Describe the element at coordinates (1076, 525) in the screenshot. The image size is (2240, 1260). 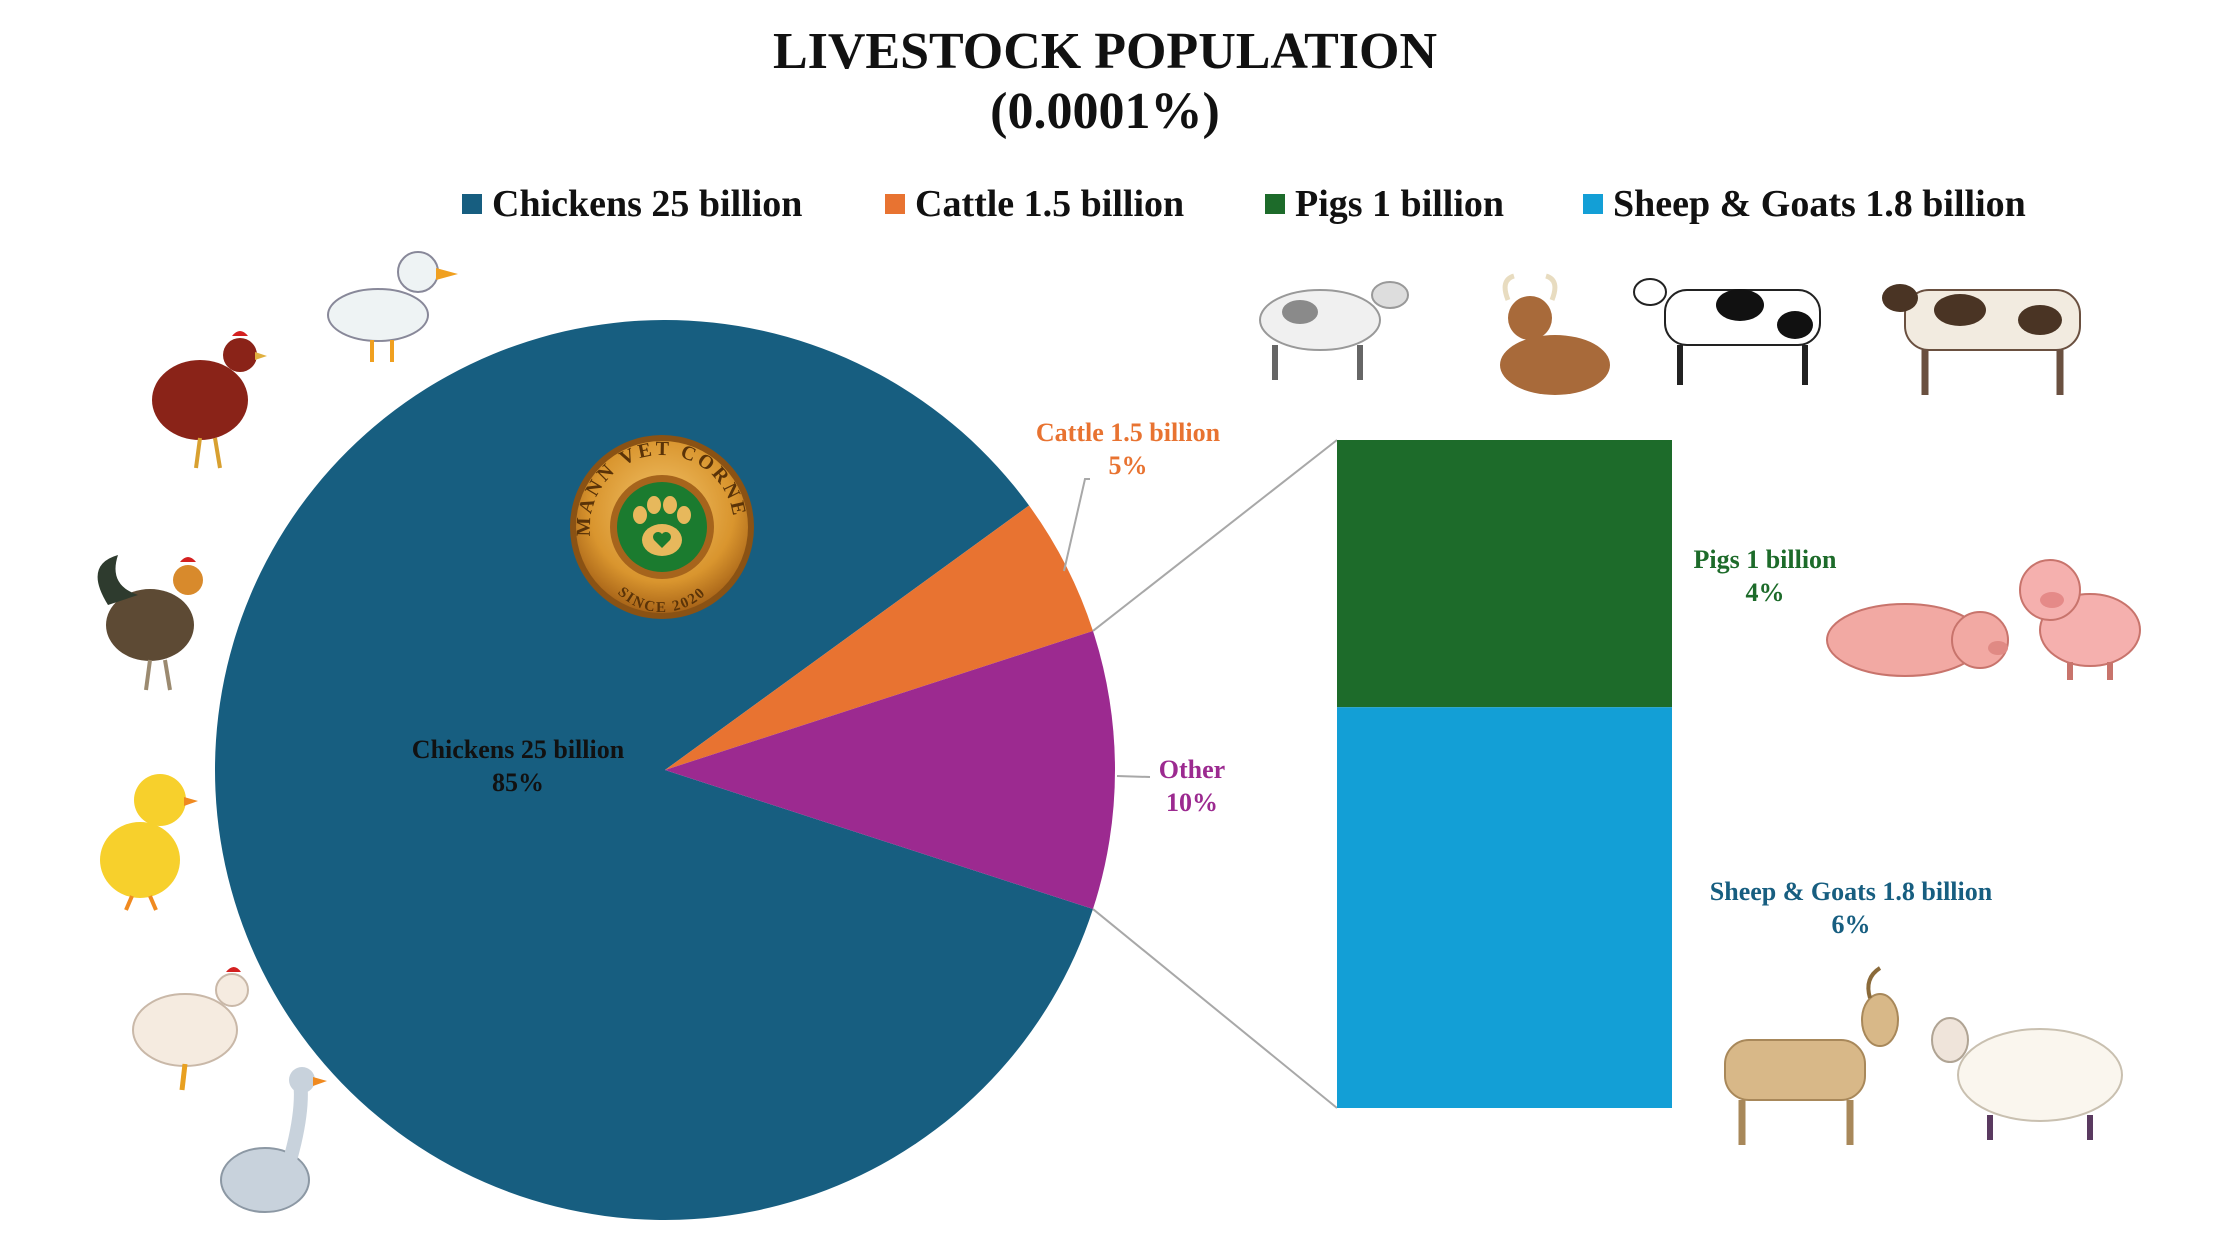
I see `data-label-cattle-leader` at that location.